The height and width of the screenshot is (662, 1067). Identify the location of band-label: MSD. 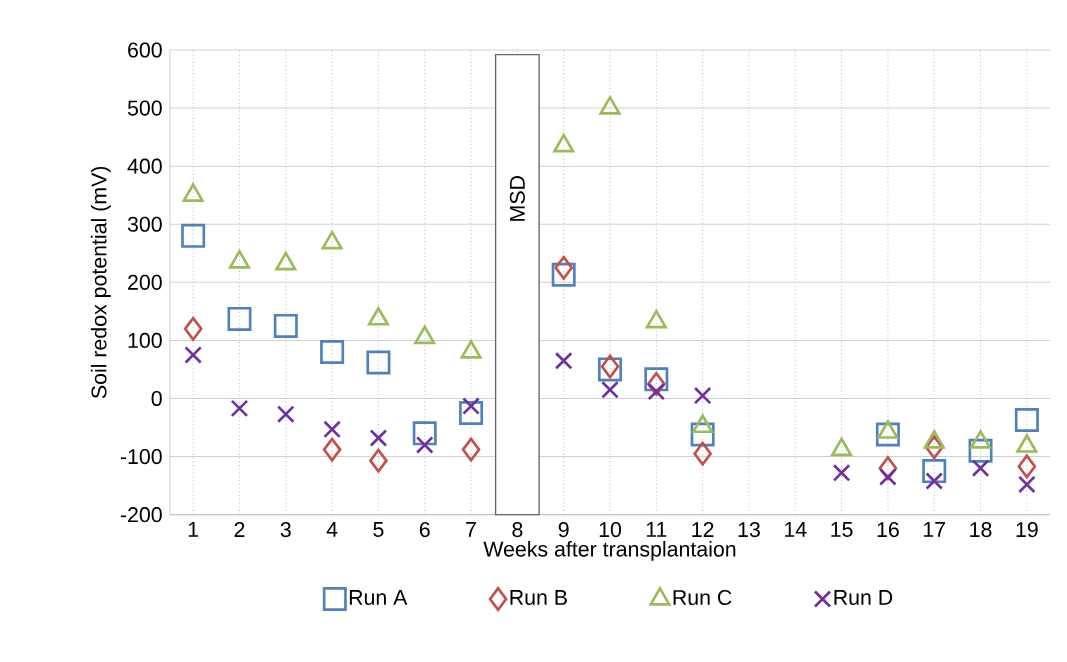
(517, 198).